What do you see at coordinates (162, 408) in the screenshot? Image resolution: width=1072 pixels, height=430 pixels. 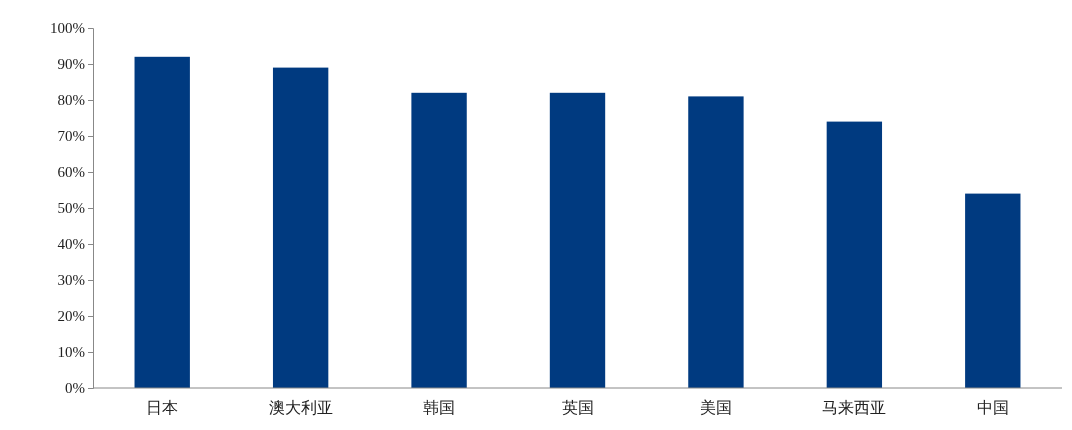 I see `x-tick-label: 日本` at bounding box center [162, 408].